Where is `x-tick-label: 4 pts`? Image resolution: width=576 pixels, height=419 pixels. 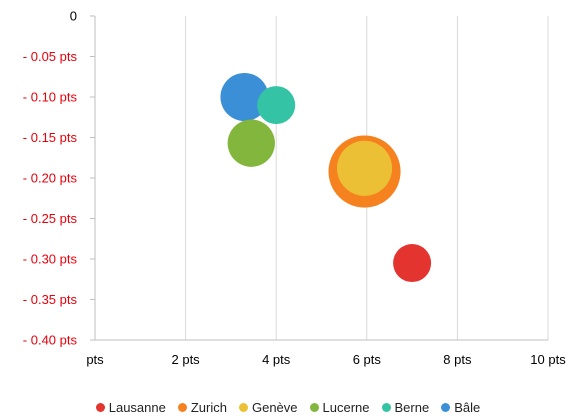 x-tick-label: 4 pts is located at coordinates (276, 359).